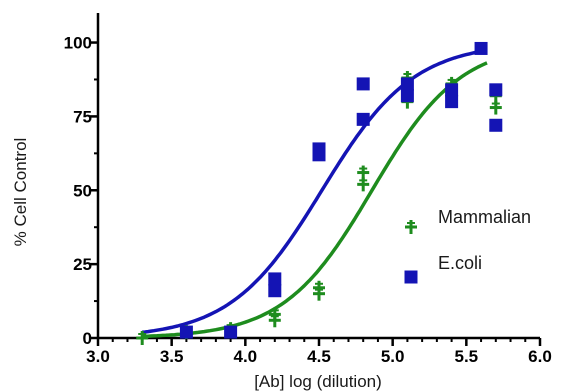 The image size is (564, 392). Describe the element at coordinates (78, 43) in the screenshot. I see `y-tick-label: 100` at that location.